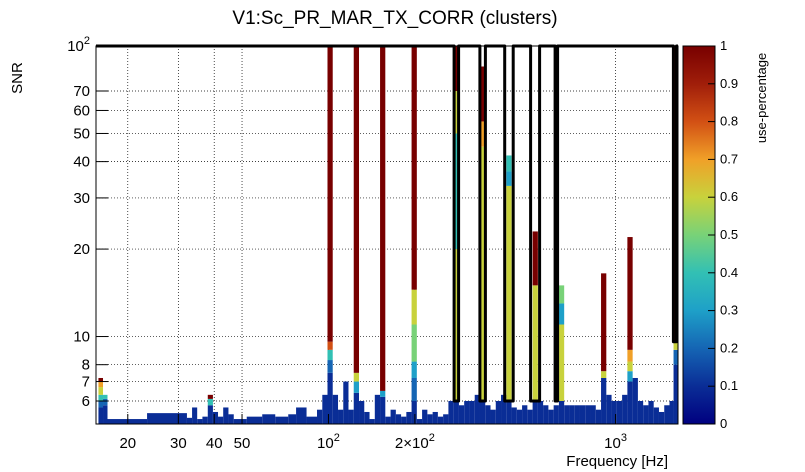  What do you see at coordinates (723, 45) in the screenshot?
I see `colorbar-tick-label: 1` at bounding box center [723, 45].